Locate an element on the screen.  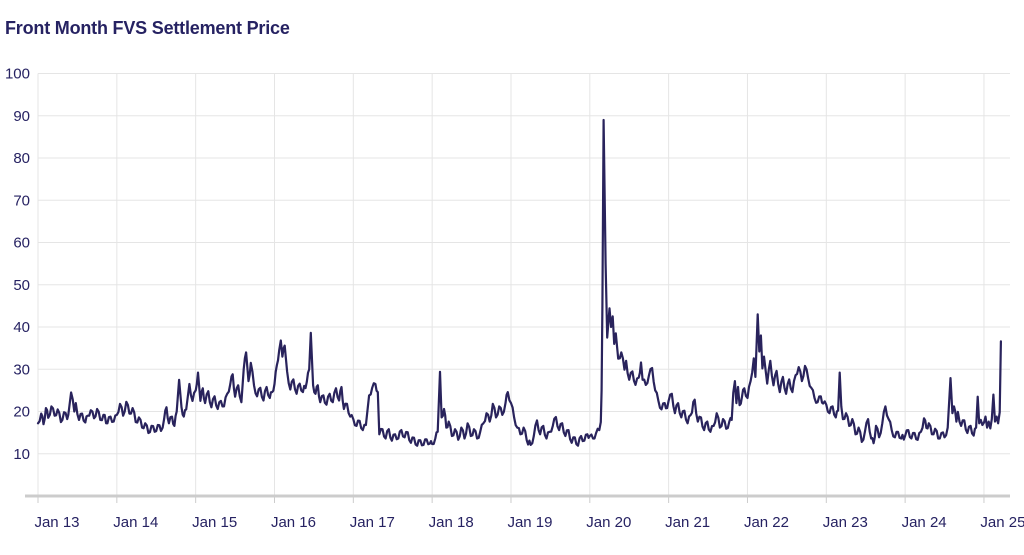
x-tick-label: Jan 13 is located at coordinates (56, 522).